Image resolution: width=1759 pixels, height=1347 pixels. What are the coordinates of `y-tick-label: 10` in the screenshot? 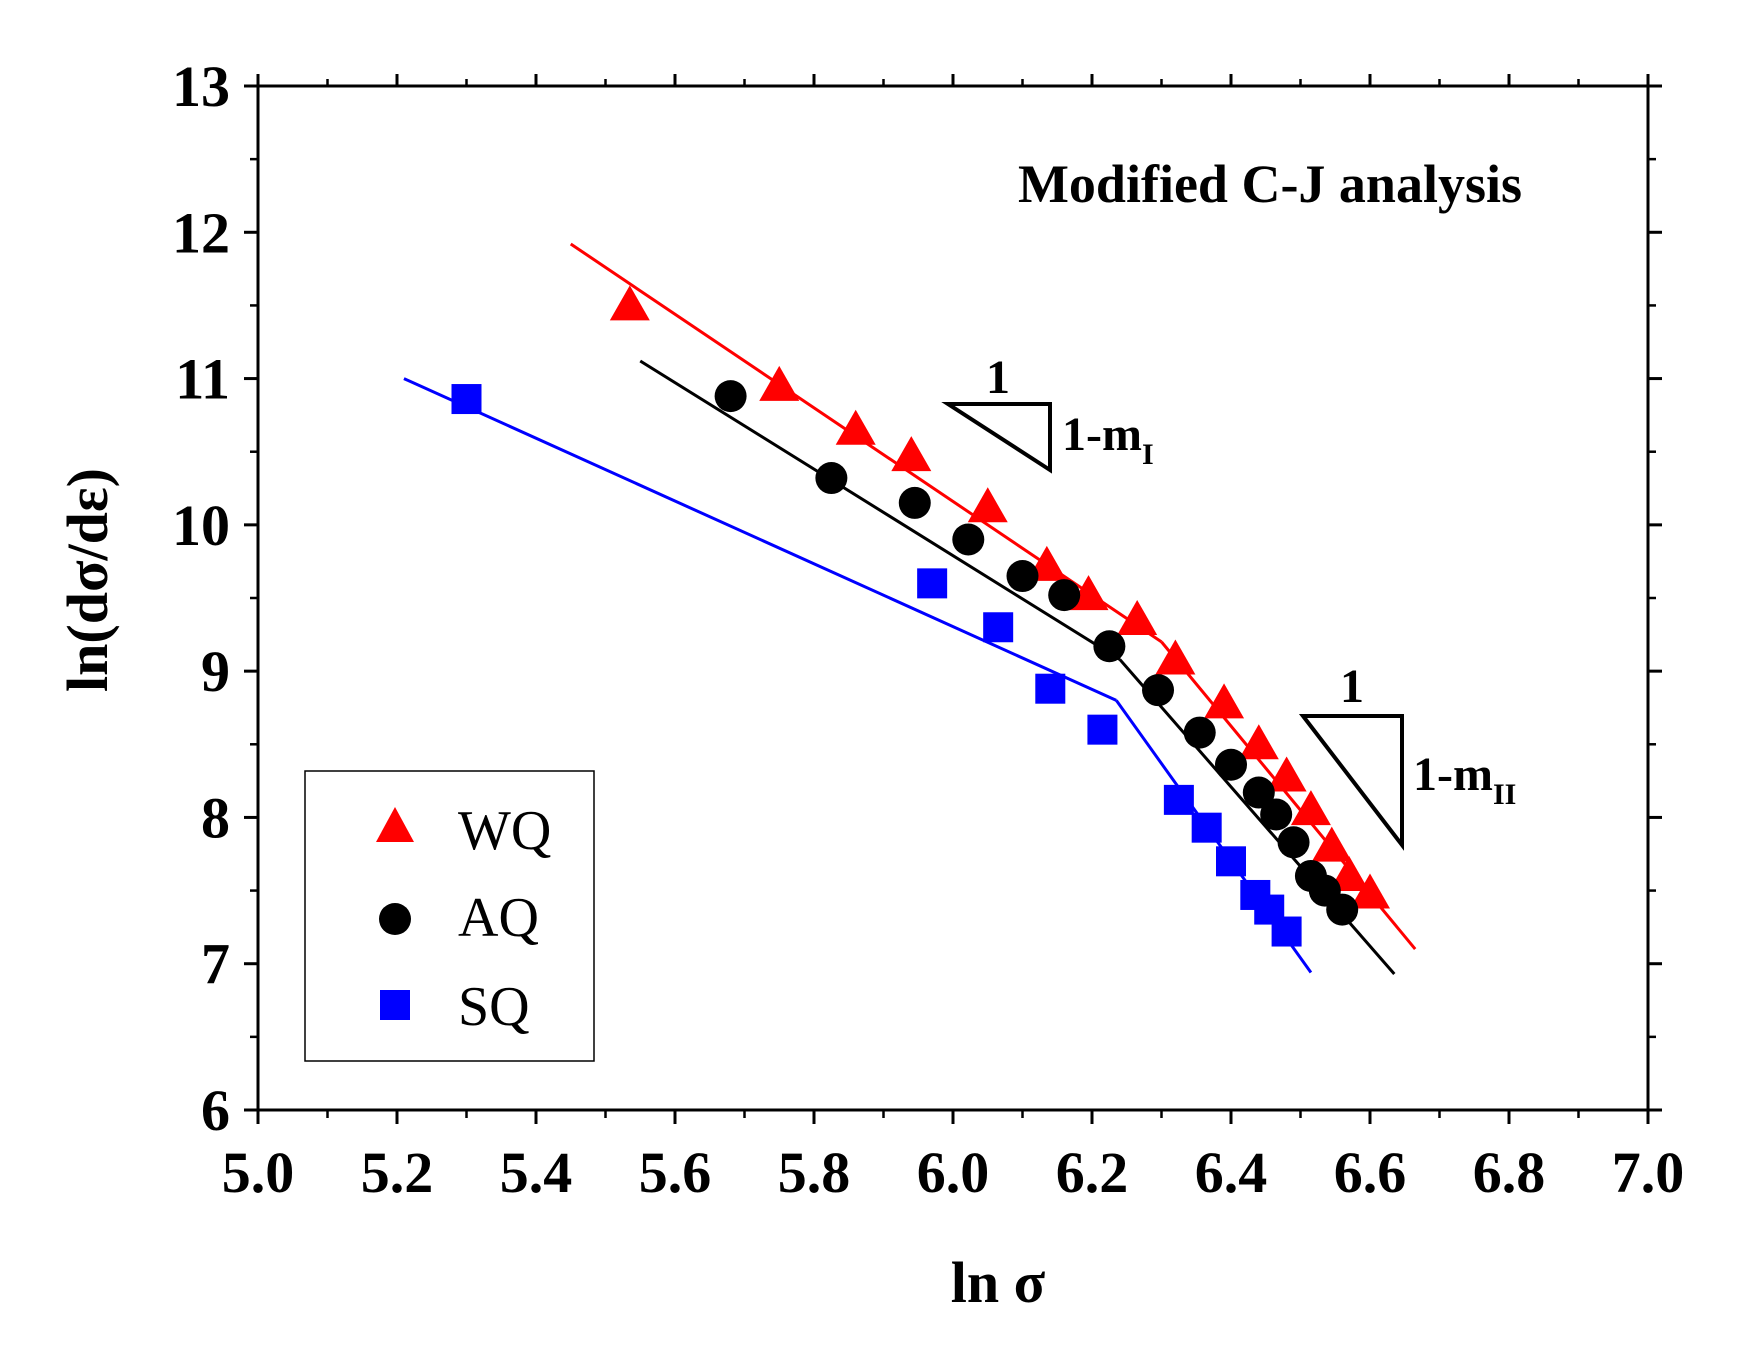 It's located at (201, 525).